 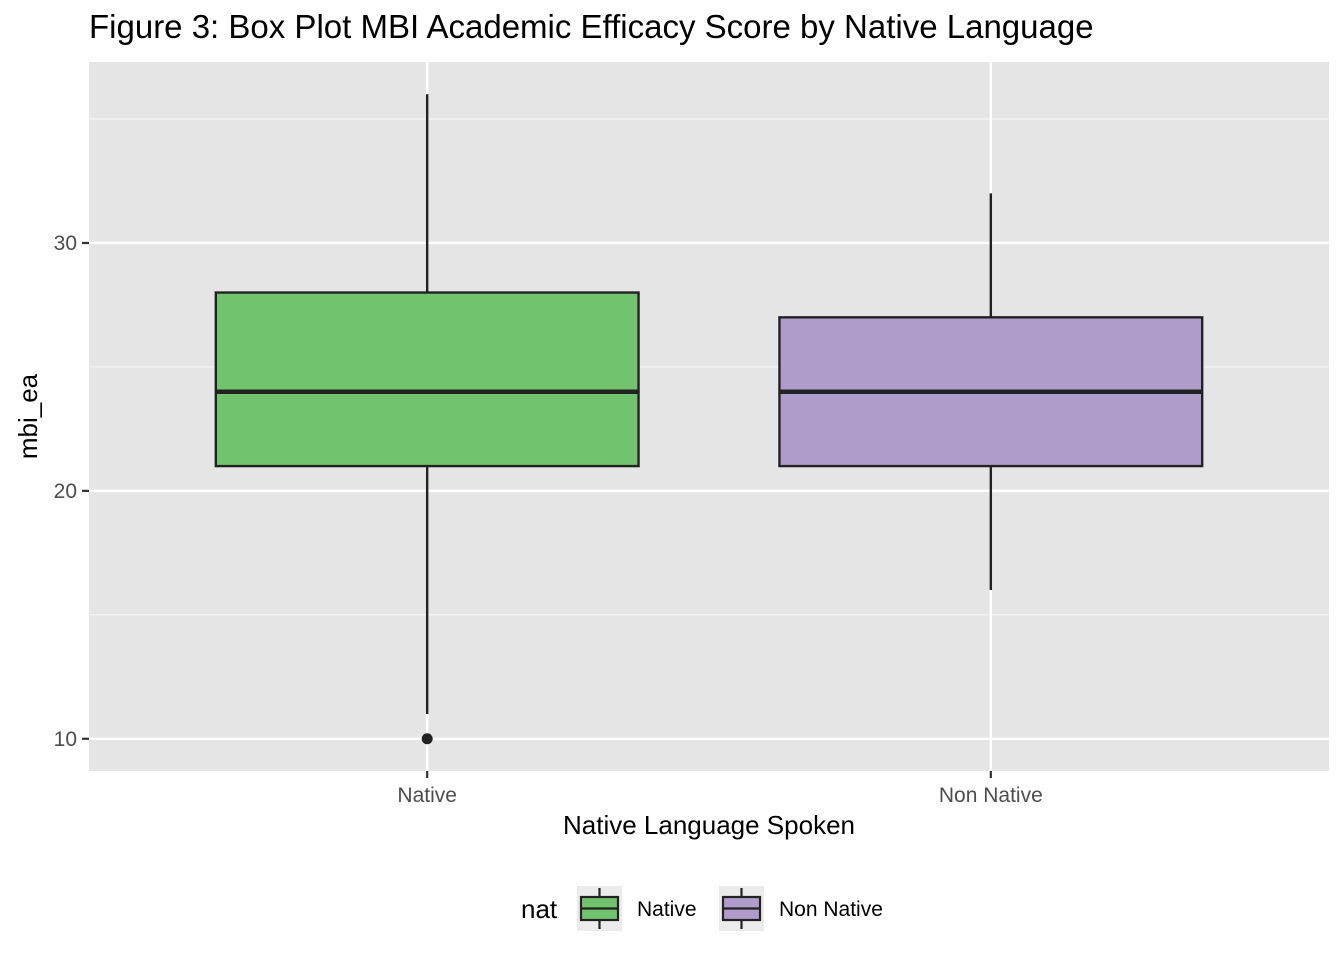 What do you see at coordinates (709, 825) in the screenshot?
I see `x-axis-title: Native Language Spoken` at bounding box center [709, 825].